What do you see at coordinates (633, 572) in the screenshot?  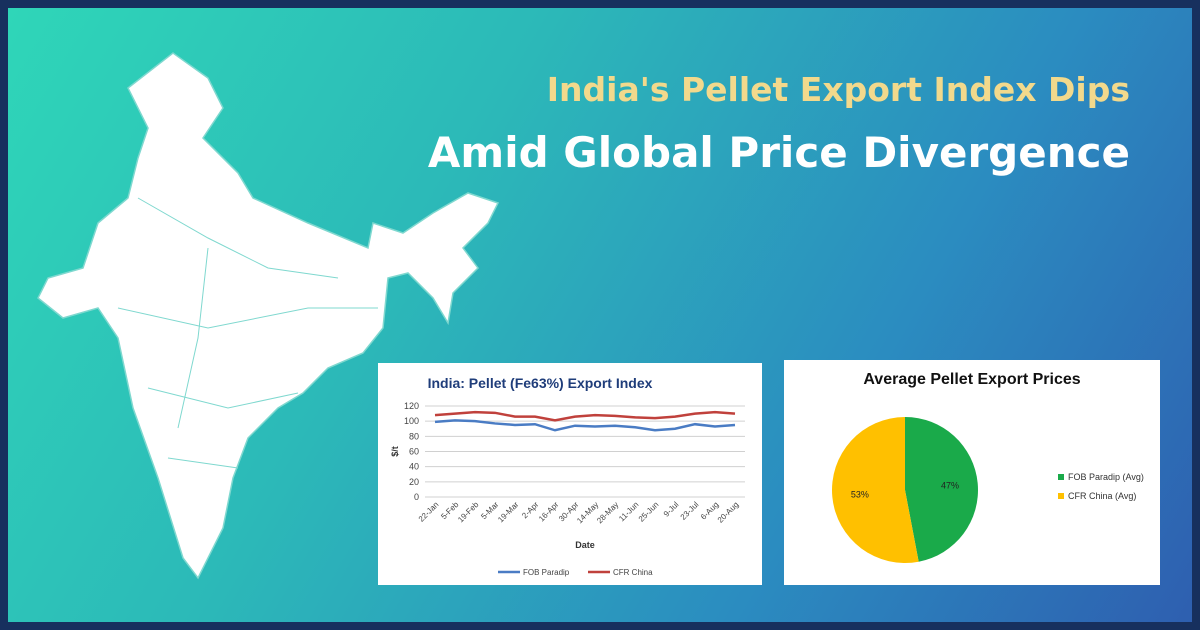 I see `legend-label: CFR China` at bounding box center [633, 572].